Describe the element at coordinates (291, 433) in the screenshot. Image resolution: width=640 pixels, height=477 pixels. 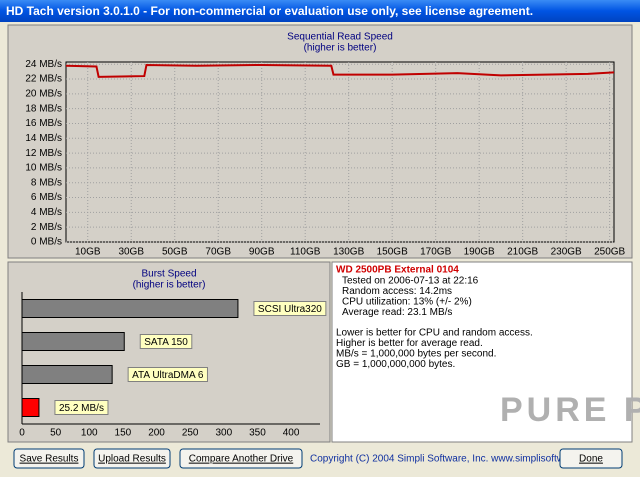
I see `x-tick-label: 400` at that location.